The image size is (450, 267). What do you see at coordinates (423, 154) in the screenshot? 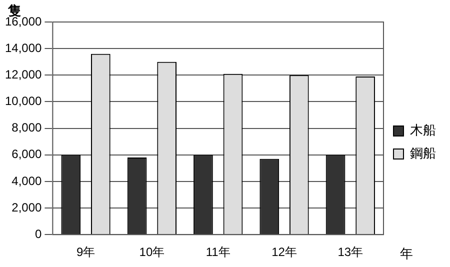
I see `legend-label: 鋼船` at bounding box center [423, 154].